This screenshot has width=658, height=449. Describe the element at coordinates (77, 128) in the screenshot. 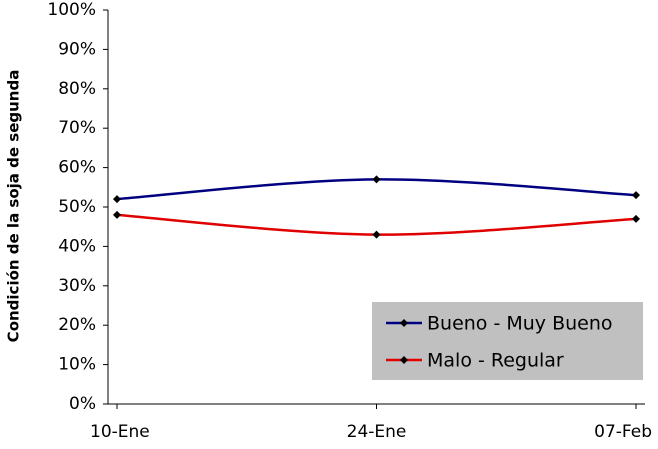

I see `y-tick-label: 70%` at that location.